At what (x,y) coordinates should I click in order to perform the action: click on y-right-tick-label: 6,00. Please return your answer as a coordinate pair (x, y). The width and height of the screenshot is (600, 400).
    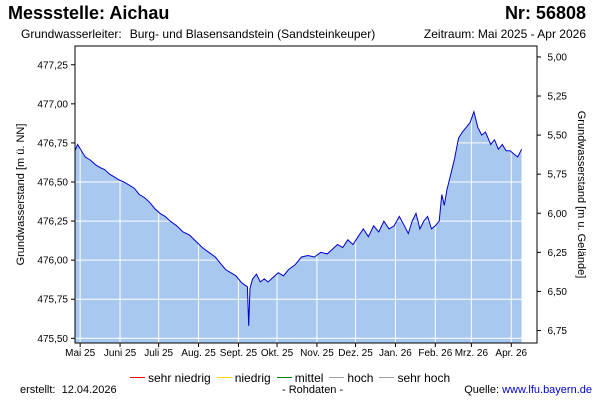
    Looking at the image, I should click on (558, 214).